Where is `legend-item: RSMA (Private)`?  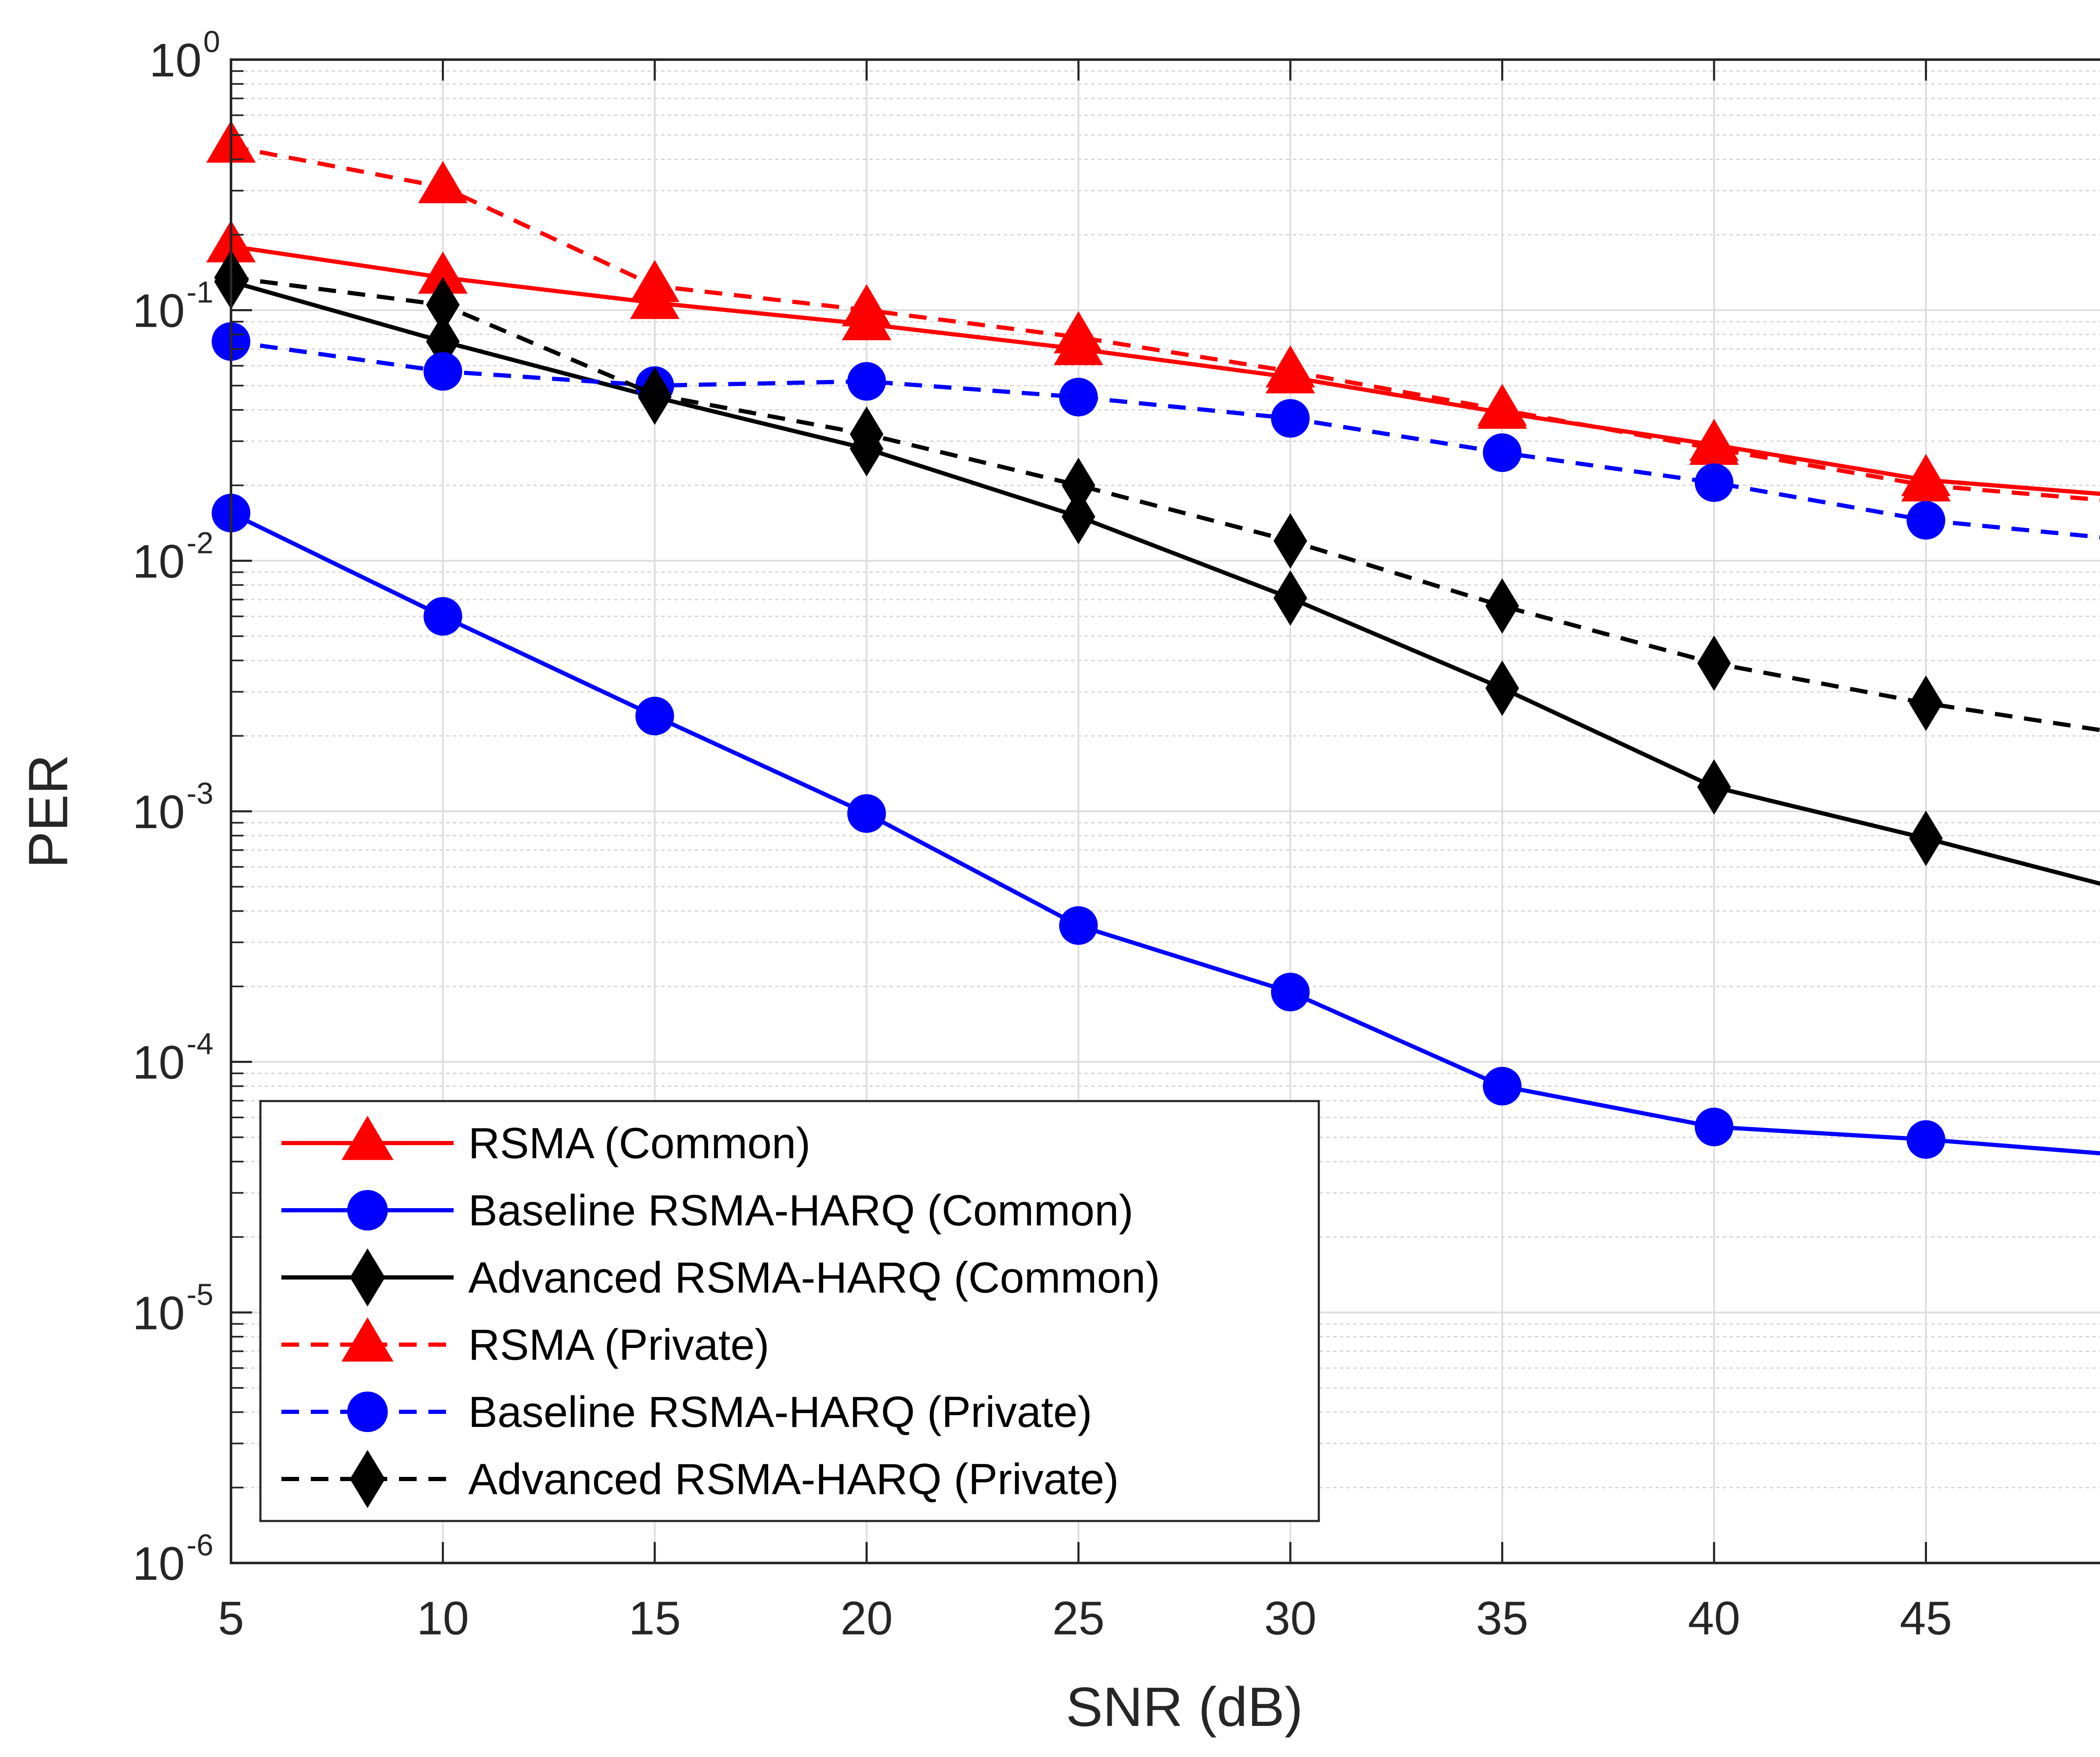 legend-item: RSMA (Private) is located at coordinates (525, 1343).